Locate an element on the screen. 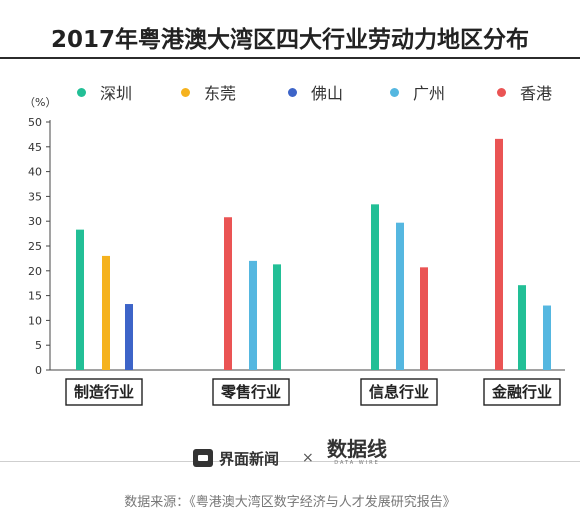  legend-label: 深圳 is located at coordinates (116, 93).